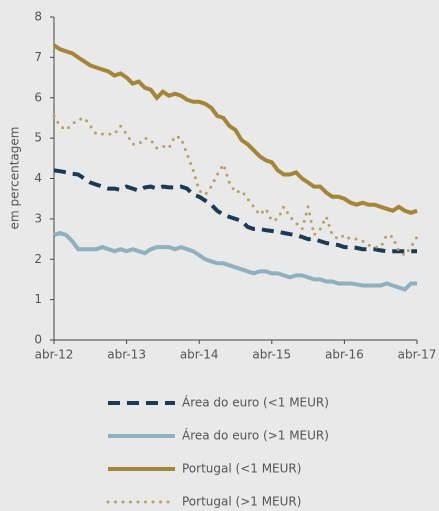  Describe the element at coordinates (38, 218) in the screenshot. I see `y-tick-label: 3` at that location.